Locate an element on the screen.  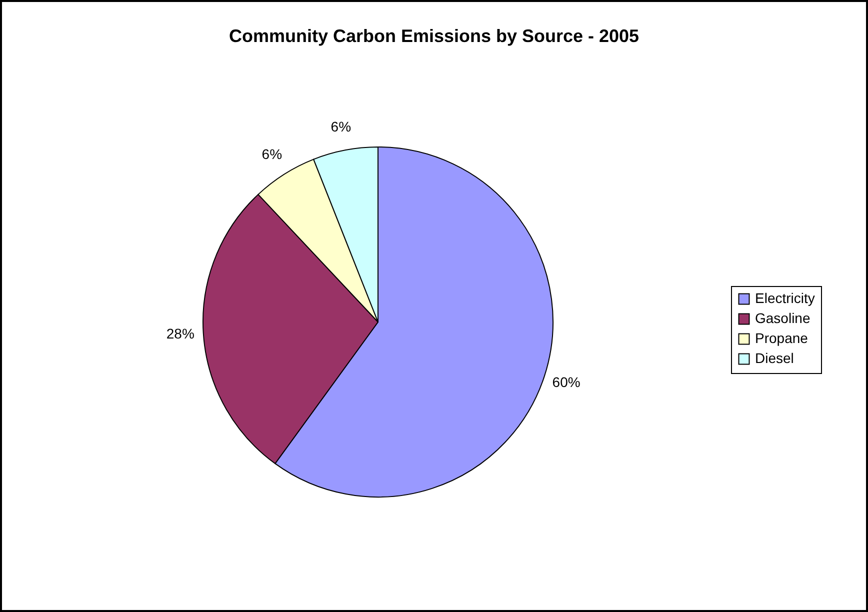
chart-title: Community Carbon Emissions by Source - 2005 is located at coordinates (434, 36).